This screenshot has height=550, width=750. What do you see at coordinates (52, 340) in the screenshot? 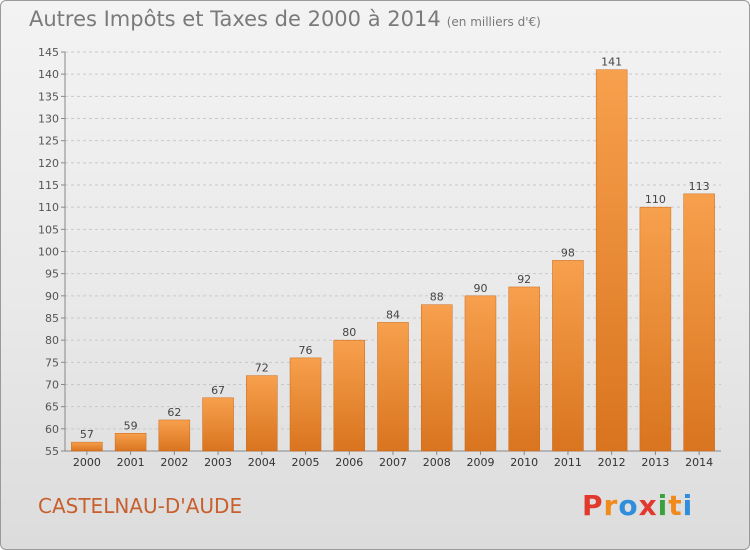
I see `y-tick-label: 80` at bounding box center [52, 340].